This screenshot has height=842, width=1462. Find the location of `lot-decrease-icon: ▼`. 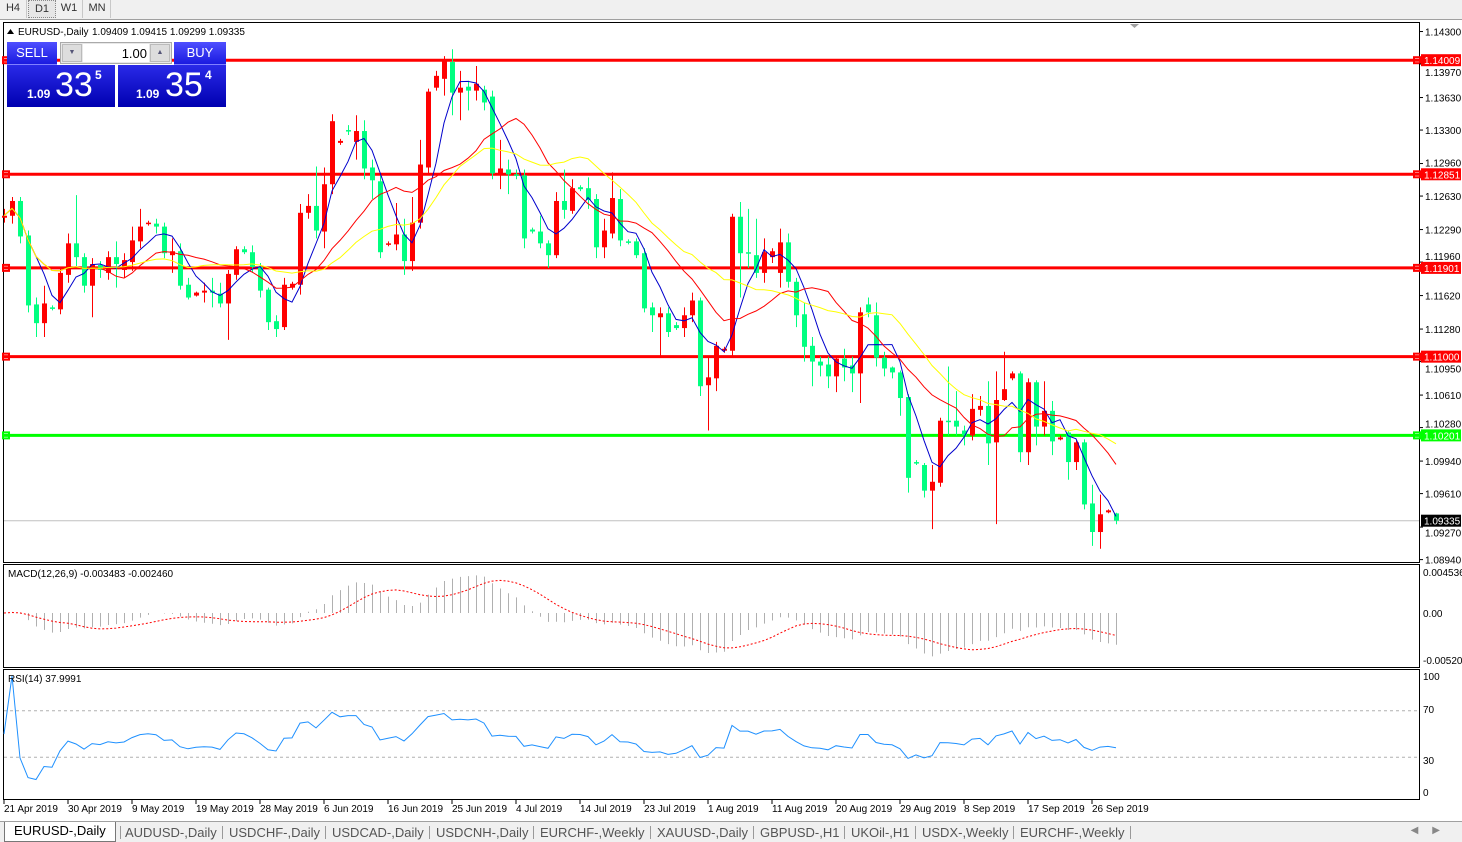

lot-decrease-icon: ▼ is located at coordinates (72, 53).